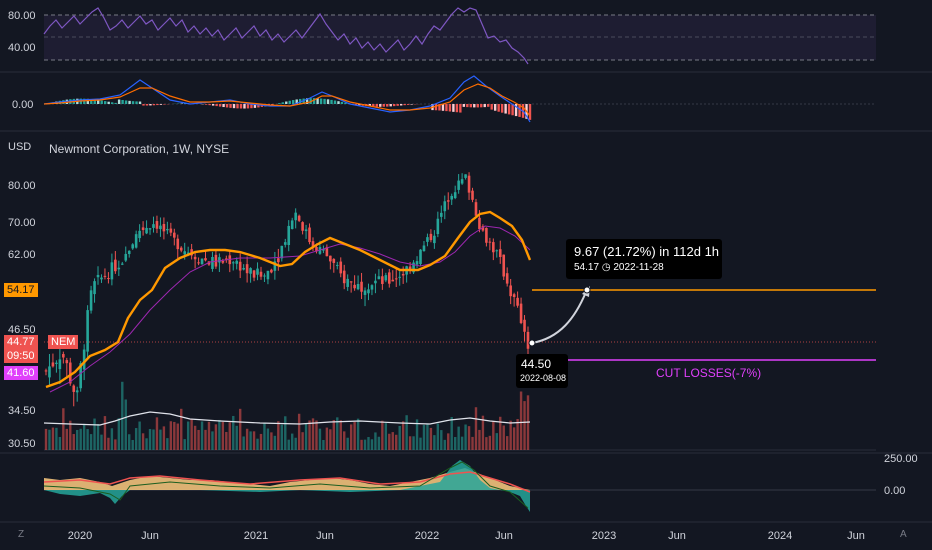  What do you see at coordinates (139, 149) in the screenshot?
I see `chart-title: Newmont Corporation, 1W, NYSE` at bounding box center [139, 149].